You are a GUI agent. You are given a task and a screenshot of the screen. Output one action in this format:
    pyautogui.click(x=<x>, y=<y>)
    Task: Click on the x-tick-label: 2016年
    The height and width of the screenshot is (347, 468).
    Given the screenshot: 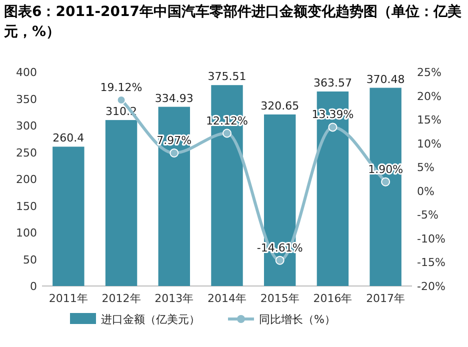 What is the action you would take?
    pyautogui.click(x=332, y=298)
    